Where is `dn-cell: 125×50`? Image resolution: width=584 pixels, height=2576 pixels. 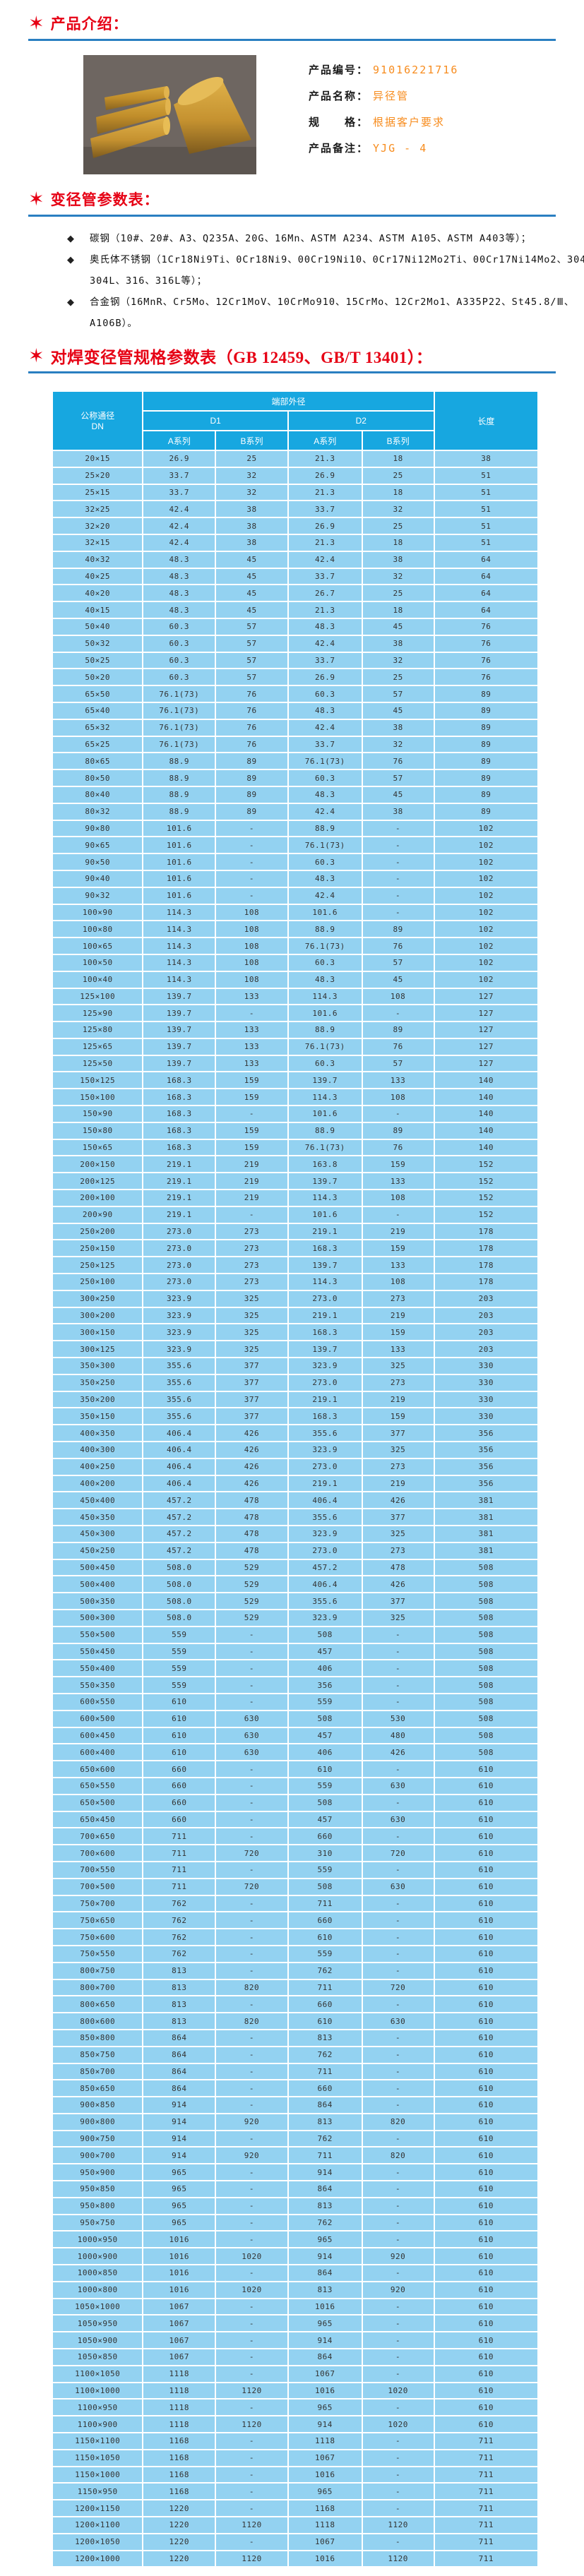 dn-cell: 125×50 is located at coordinates (98, 1063).